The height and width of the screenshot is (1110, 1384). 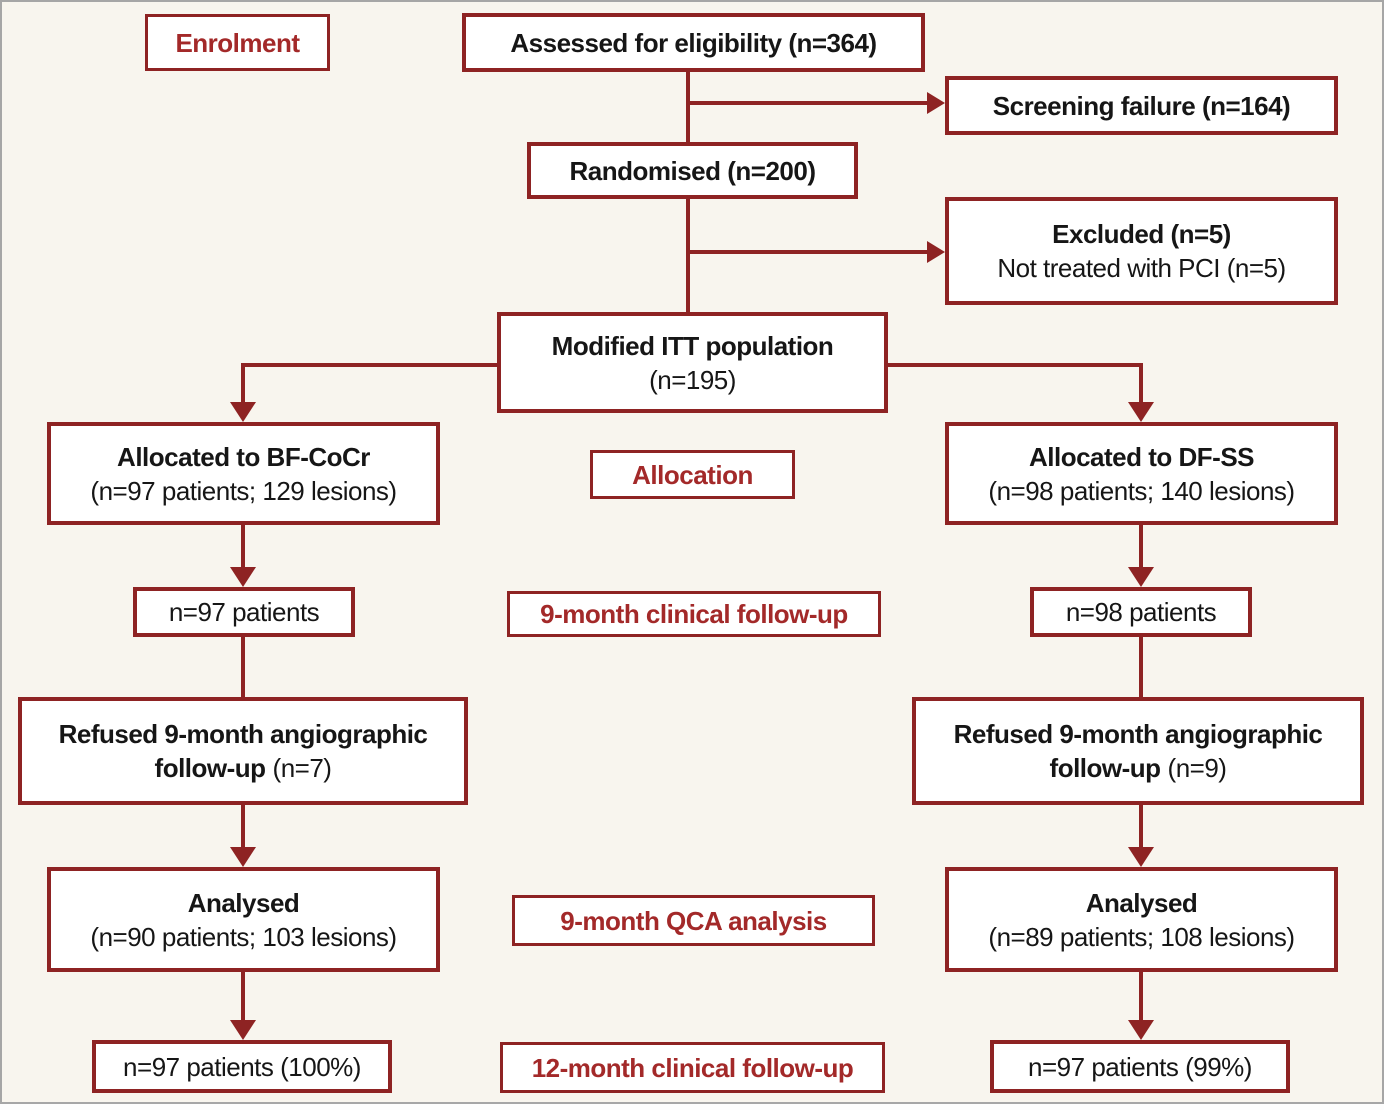 I want to click on connector-patients-refused-right, so click(x=1141, y=667).